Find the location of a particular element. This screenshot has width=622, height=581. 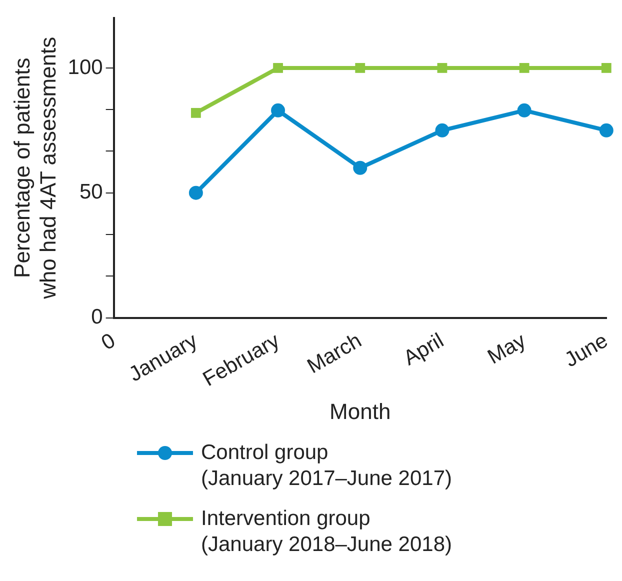

y-axis-title: Percentage of patients who had 4AT assessments is located at coordinates (35, 168).